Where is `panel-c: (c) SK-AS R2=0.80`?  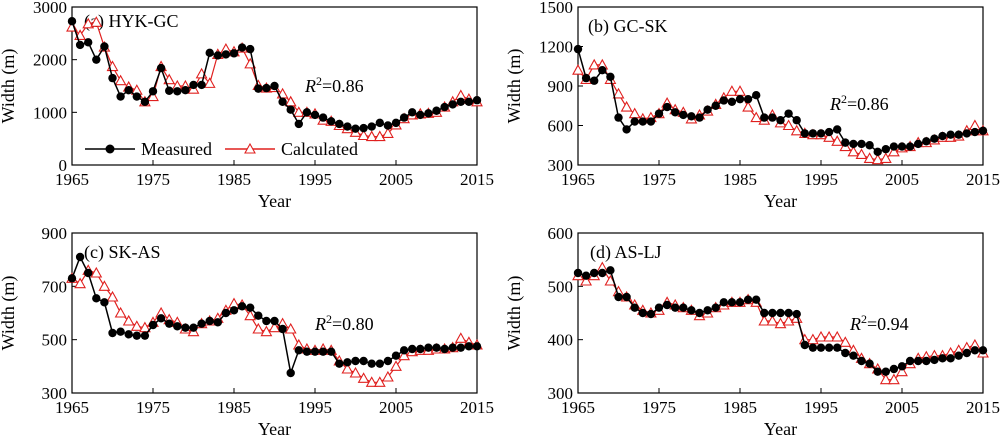 panel-c: (c) SK-AS R2=0.80 is located at coordinates (229, 288).